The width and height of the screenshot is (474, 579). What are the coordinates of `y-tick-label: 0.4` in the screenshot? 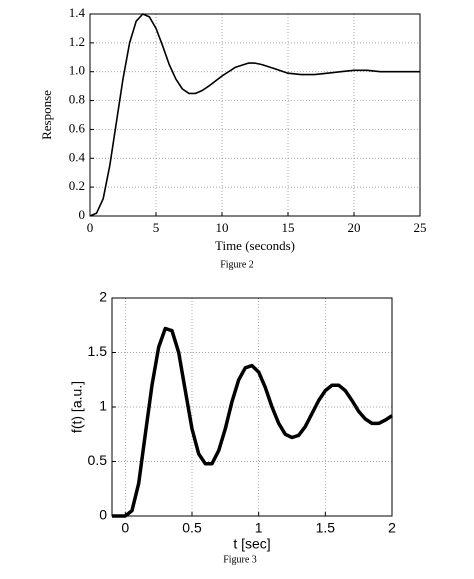 It's located at (77, 156).